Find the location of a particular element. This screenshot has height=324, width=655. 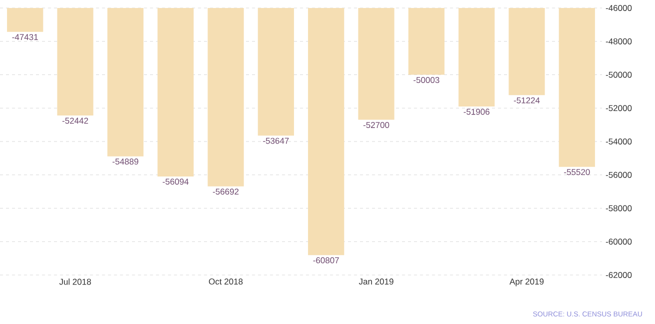

y-tick-label: -48000 is located at coordinates (619, 41).